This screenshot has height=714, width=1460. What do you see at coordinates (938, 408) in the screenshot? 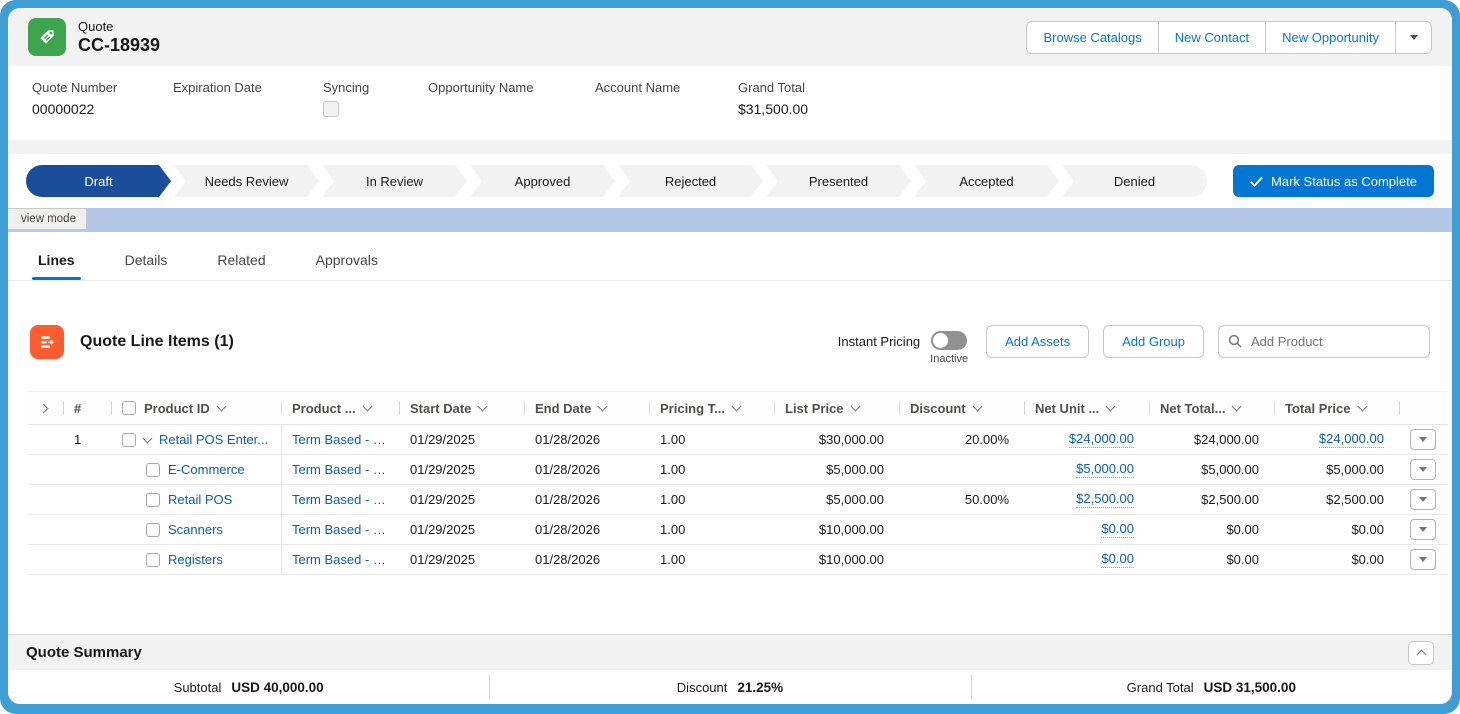
I see `column-label: Discount` at bounding box center [938, 408].